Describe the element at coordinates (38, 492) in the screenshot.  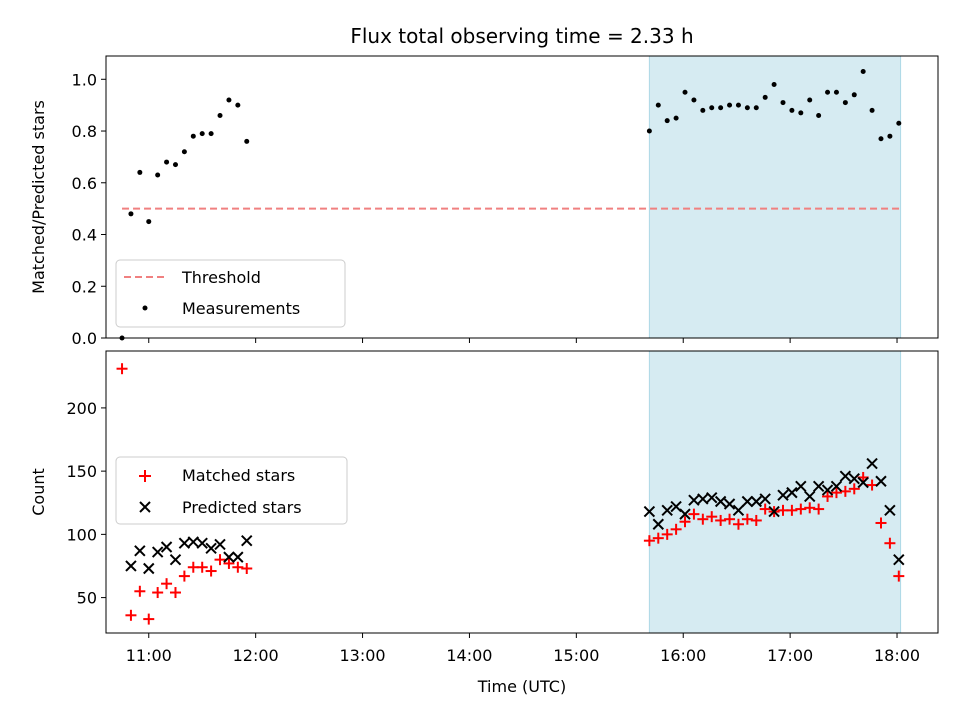
I see `count-y-axis-label: Count` at that location.